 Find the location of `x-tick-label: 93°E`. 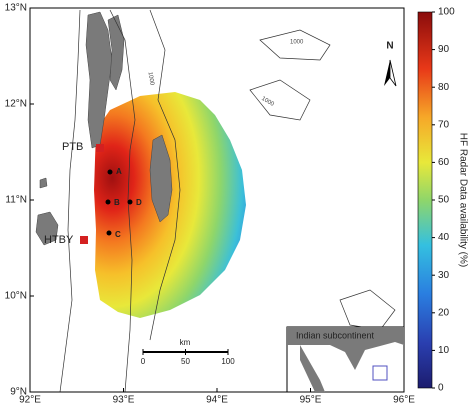

x-tick-label: 93°E is located at coordinates (124, 400).